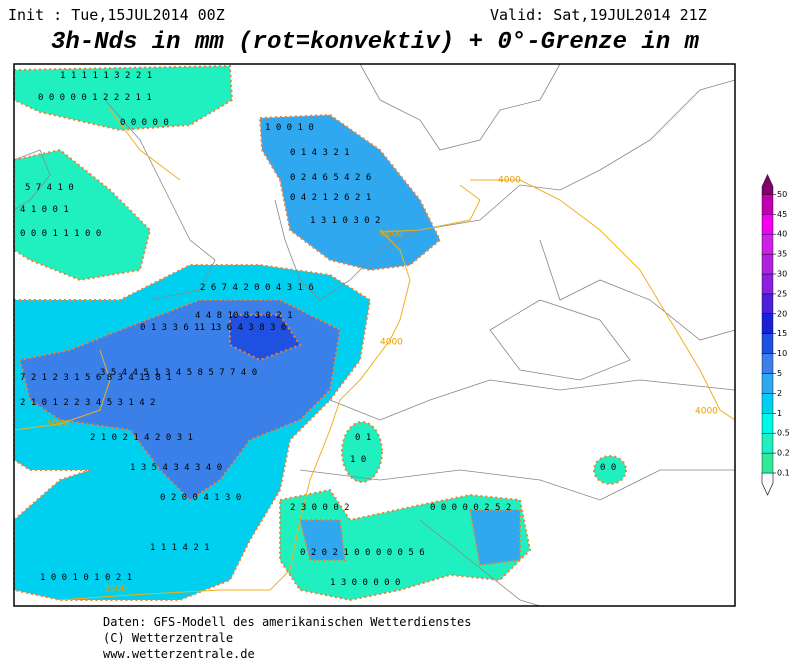 Image resolution: width=799 pixels, height=671 pixels. Describe the element at coordinates (782, 254) in the screenshot. I see `legend-label: 35` at that location.